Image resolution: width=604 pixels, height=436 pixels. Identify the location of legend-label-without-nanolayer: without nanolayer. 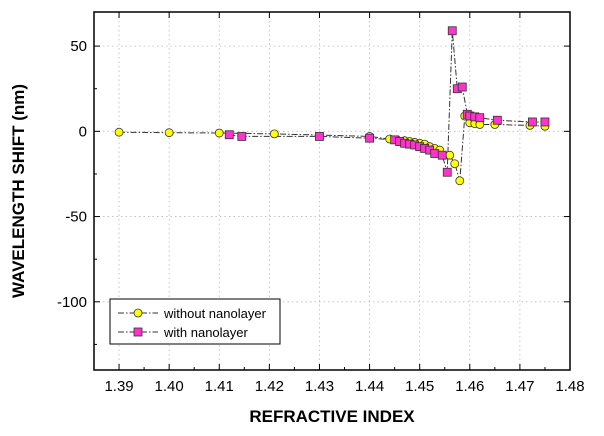
(215, 313).